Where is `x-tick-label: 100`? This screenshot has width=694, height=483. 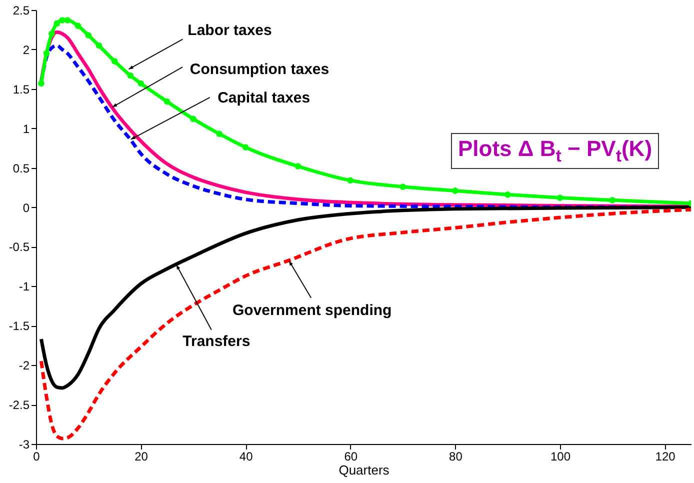
x-tick-label: 100 is located at coordinates (560, 457).